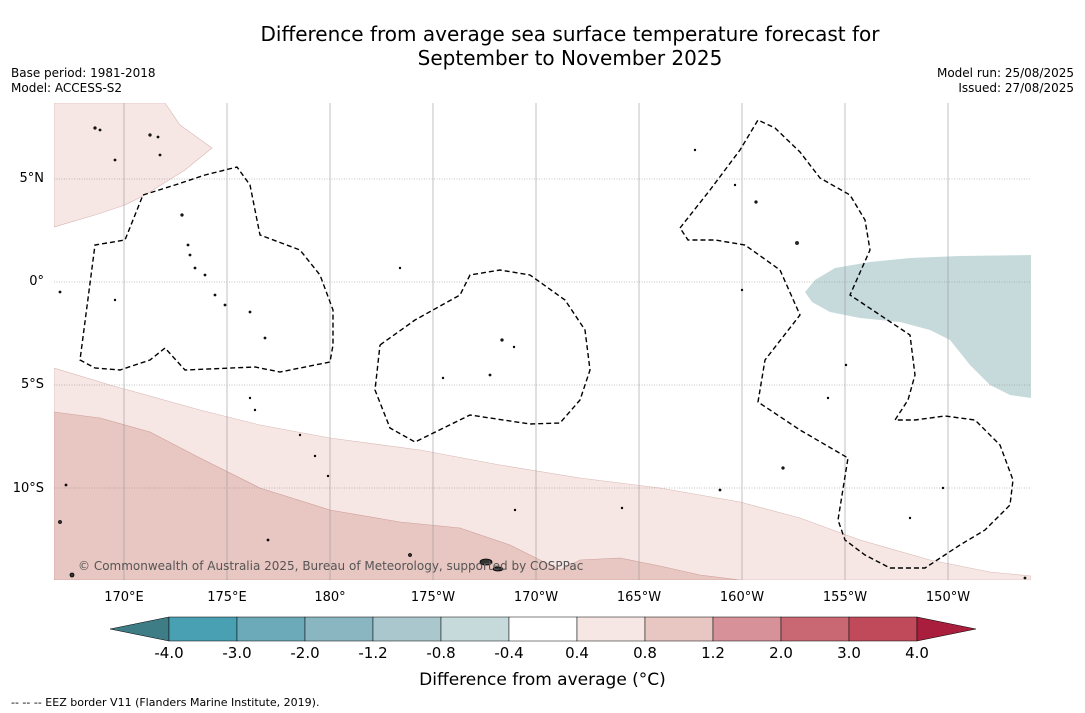 This screenshot has height=713, width=1085. I want to click on map-metadata-right: Model run: 25/08/2025 Issued: 27/08/2025, so click(1005, 81).